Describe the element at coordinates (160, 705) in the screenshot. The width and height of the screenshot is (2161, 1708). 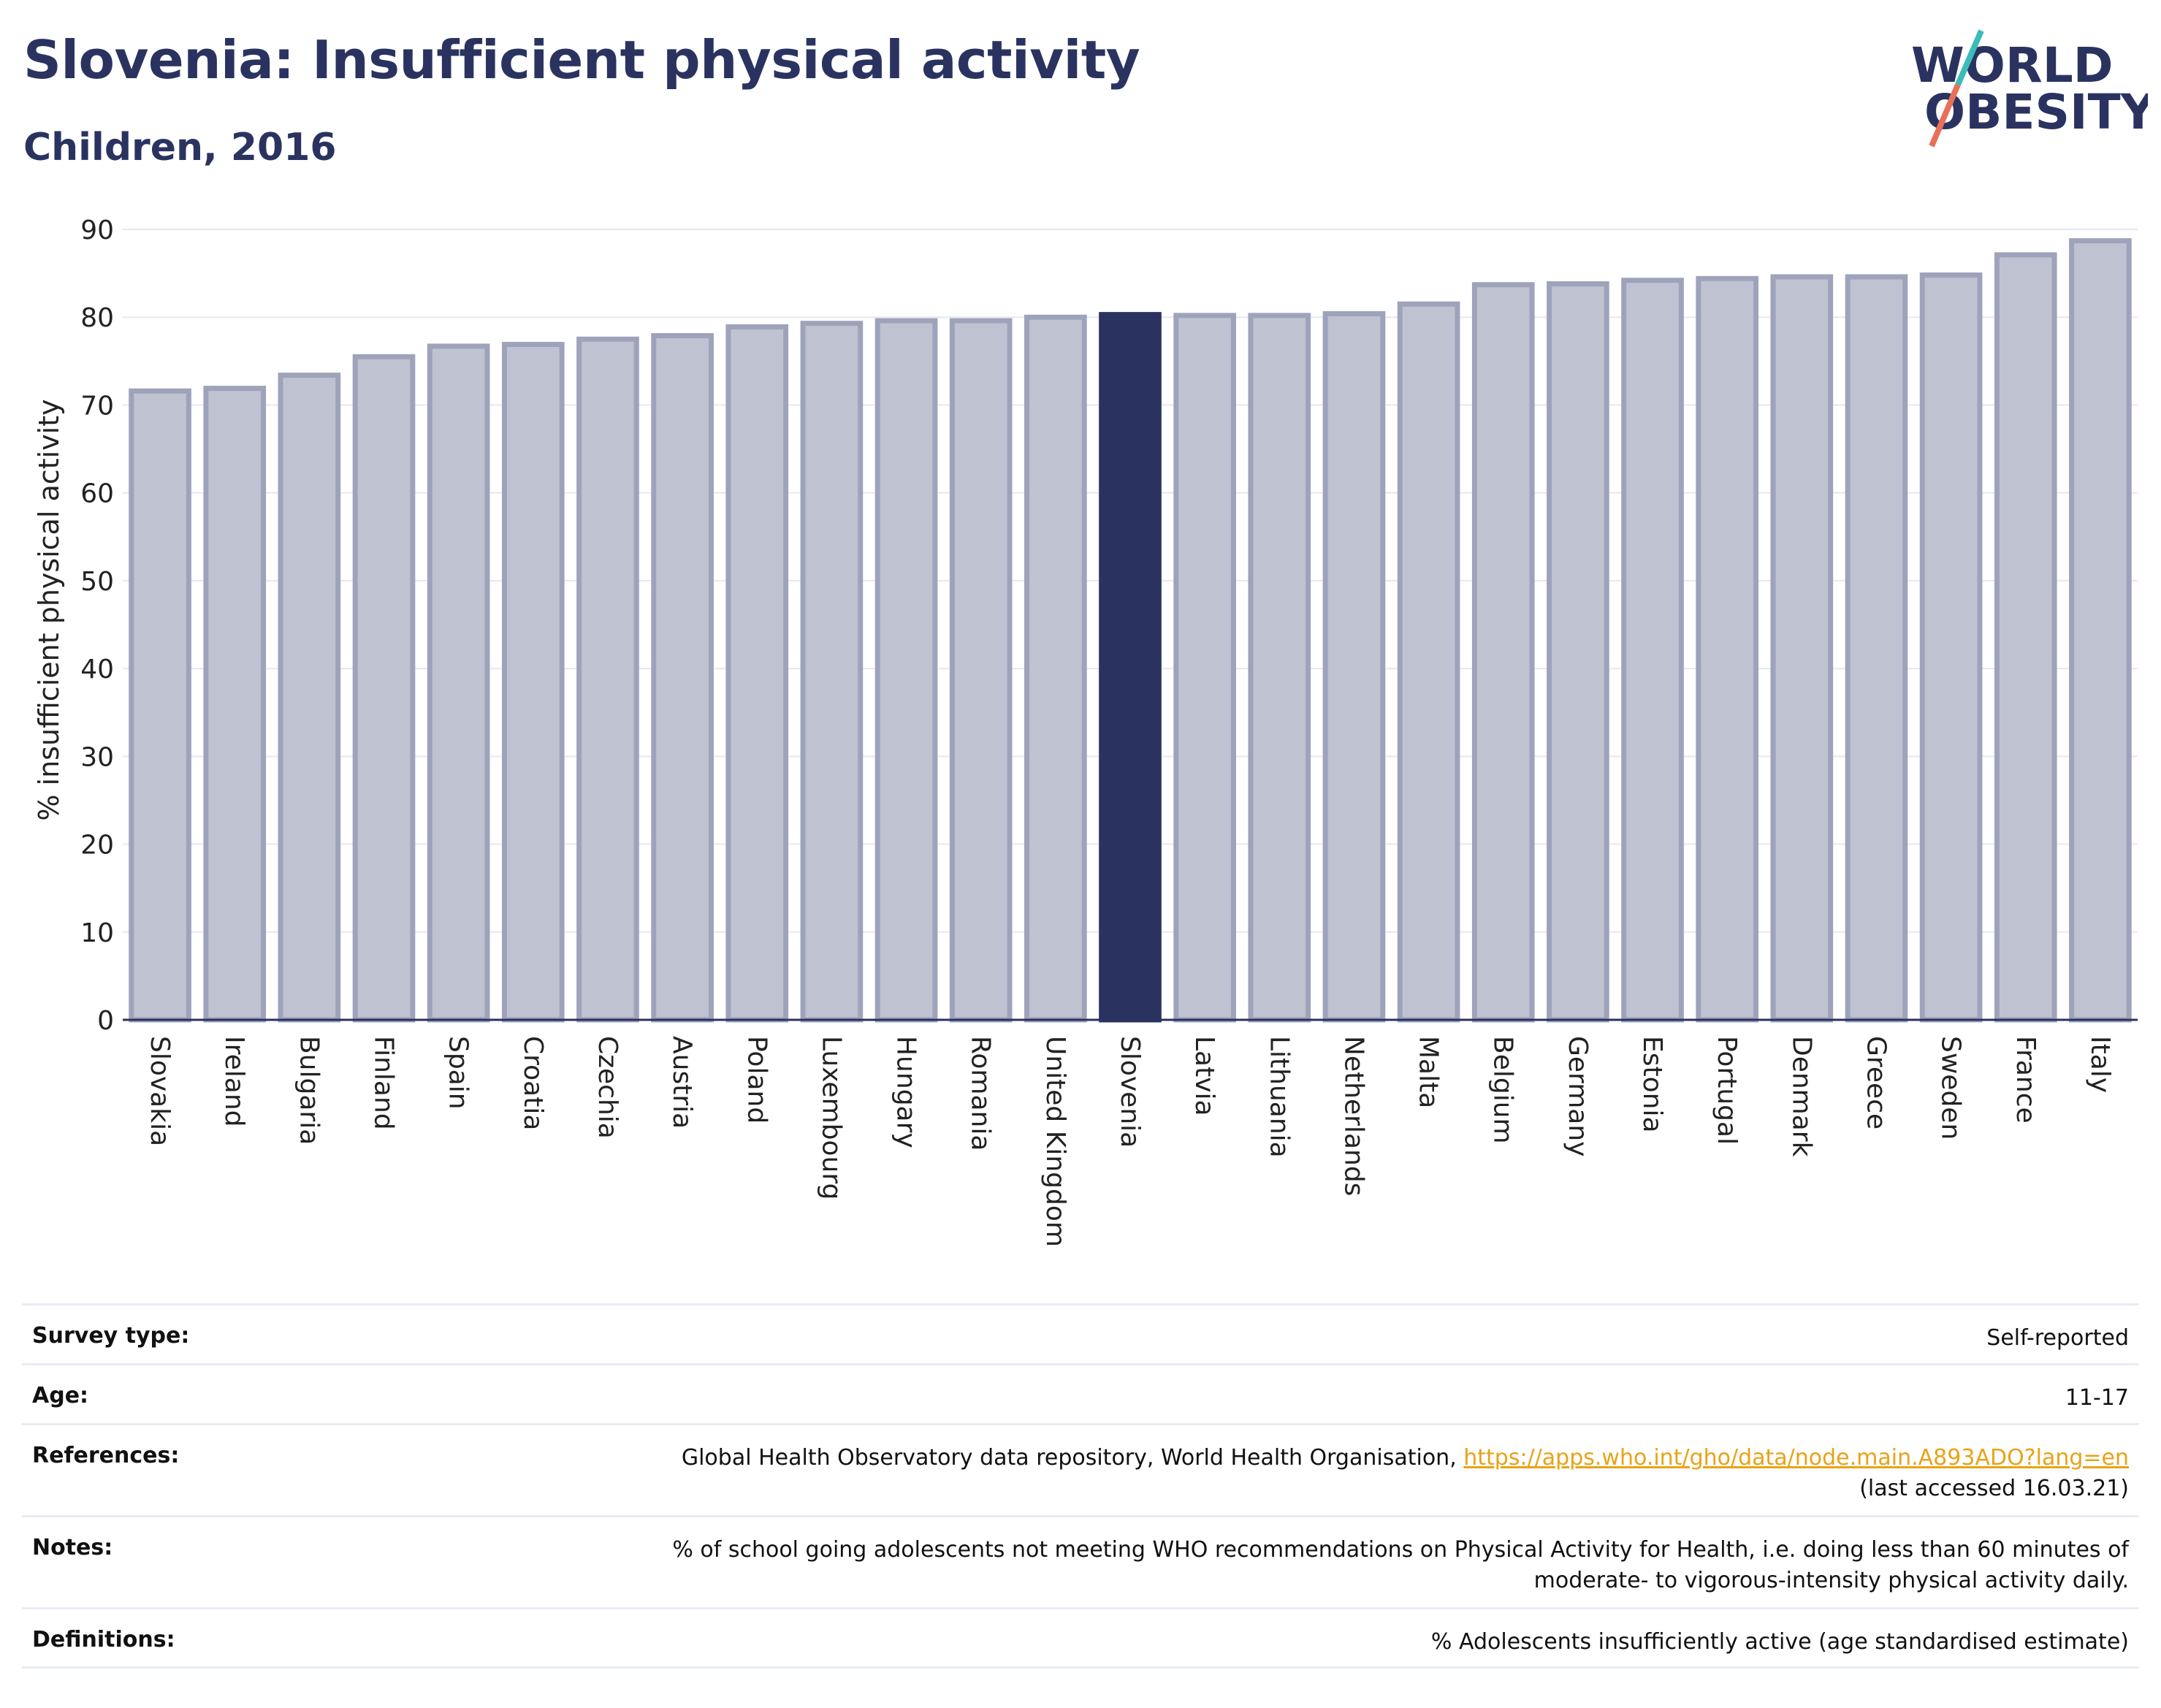
I see `bar-slovakia` at that location.